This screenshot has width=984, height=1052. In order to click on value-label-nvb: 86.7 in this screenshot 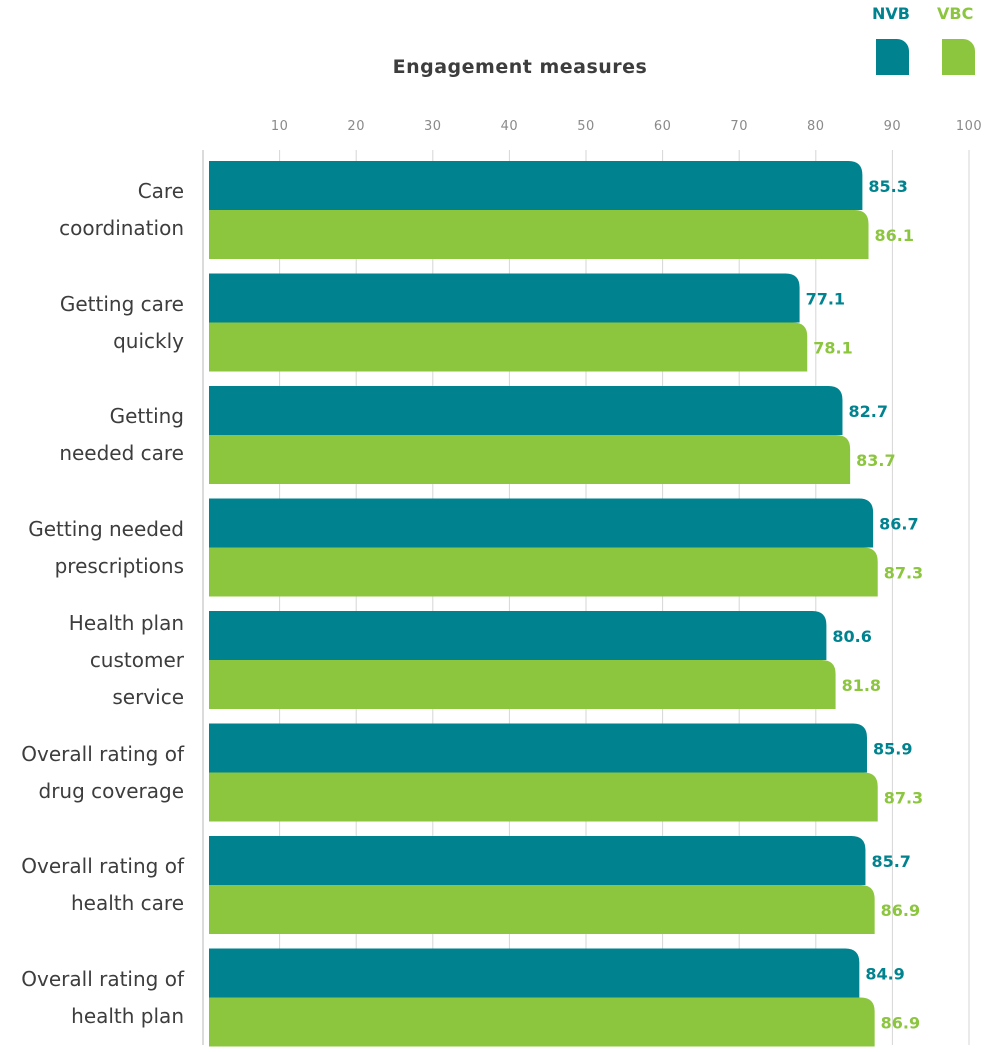, I will do `click(898, 524)`.